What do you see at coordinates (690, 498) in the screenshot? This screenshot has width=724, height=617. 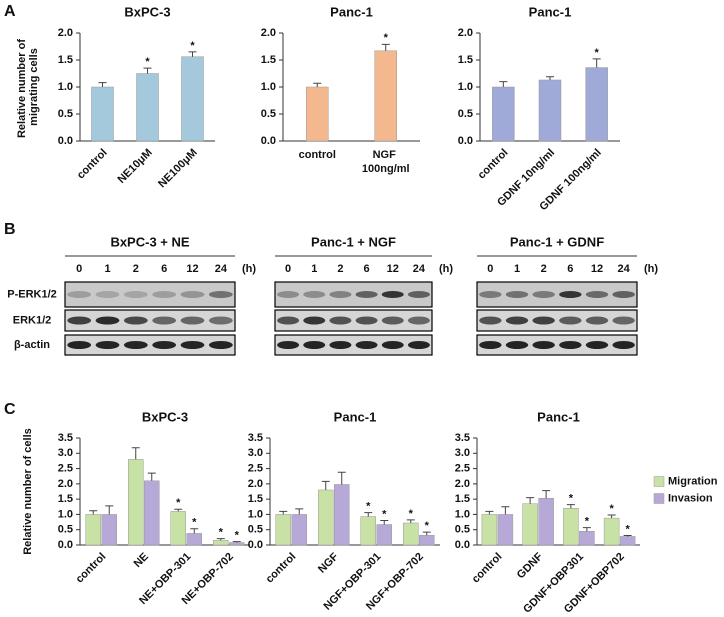 I see `legend-label: Invasion` at bounding box center [690, 498].